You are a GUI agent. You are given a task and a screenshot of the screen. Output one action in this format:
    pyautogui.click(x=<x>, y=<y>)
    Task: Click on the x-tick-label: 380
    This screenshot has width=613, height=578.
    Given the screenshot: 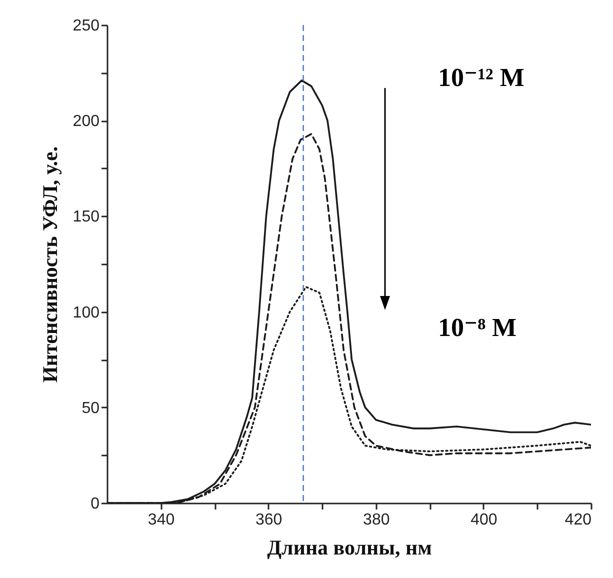 What is the action you would take?
    pyautogui.click(x=376, y=520)
    